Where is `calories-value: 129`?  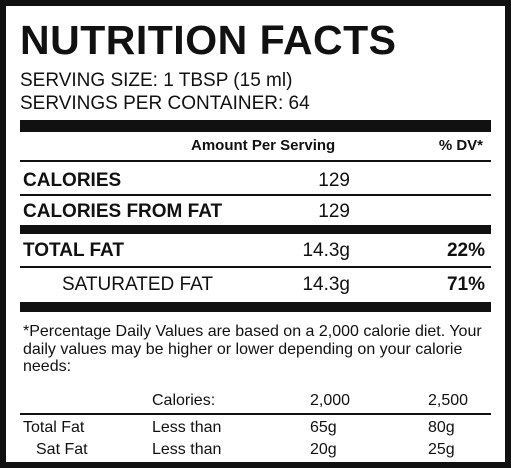 calories-value: 129 is located at coordinates (334, 180).